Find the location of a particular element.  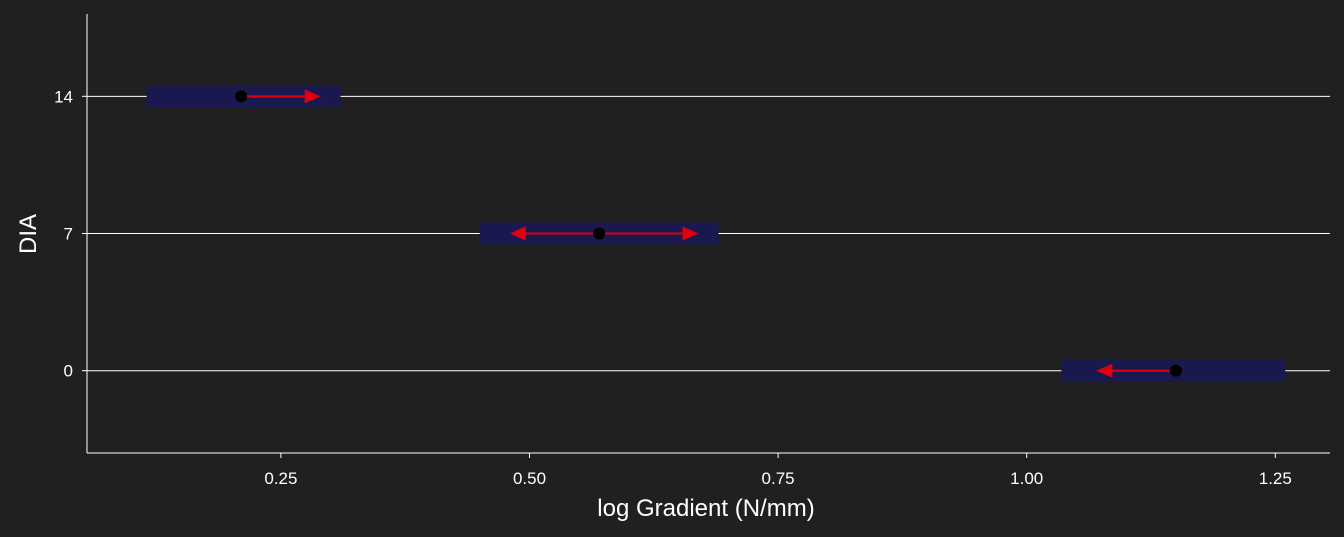

x-tick-label: 1.25 is located at coordinates (1275, 478).